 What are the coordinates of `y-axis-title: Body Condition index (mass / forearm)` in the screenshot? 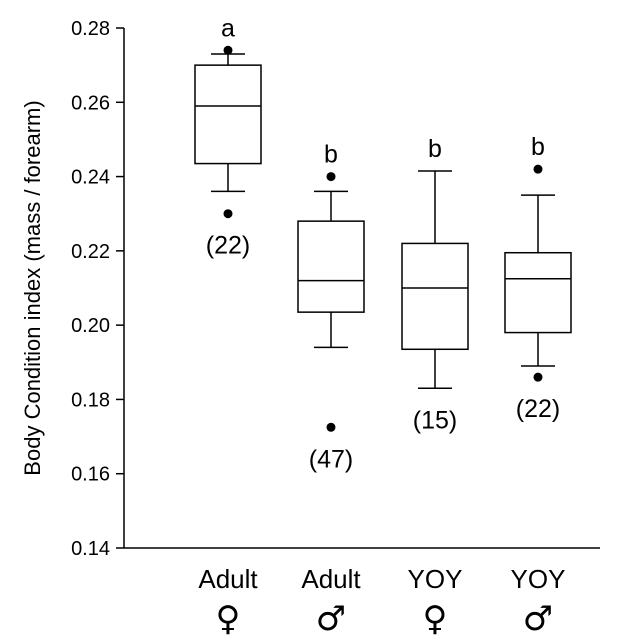 It's located at (32, 287).